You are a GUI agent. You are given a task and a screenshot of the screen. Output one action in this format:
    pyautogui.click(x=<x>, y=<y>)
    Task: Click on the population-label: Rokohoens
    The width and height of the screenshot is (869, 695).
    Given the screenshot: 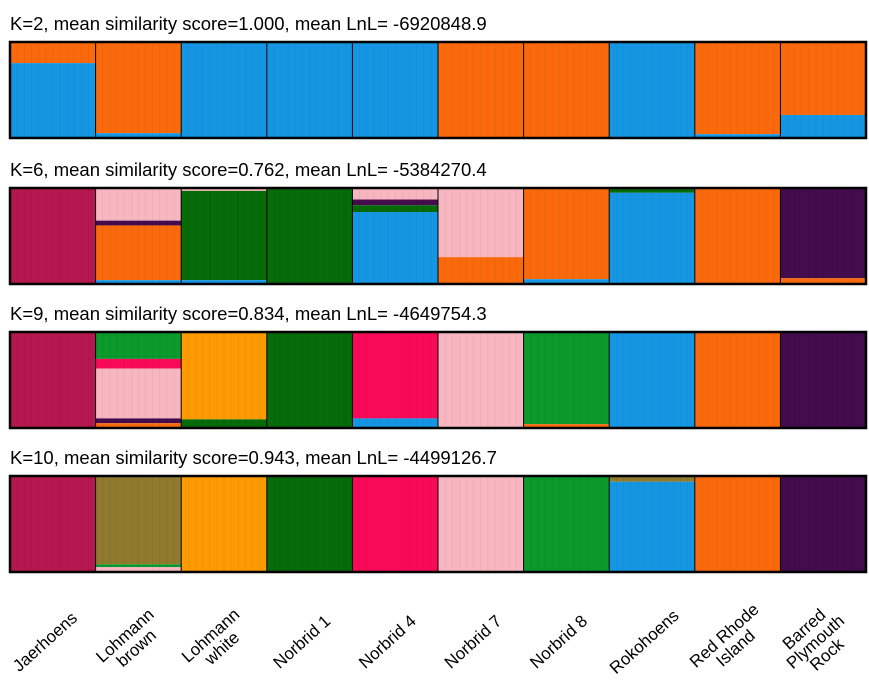 What is the action you would take?
    pyautogui.click(x=644, y=642)
    